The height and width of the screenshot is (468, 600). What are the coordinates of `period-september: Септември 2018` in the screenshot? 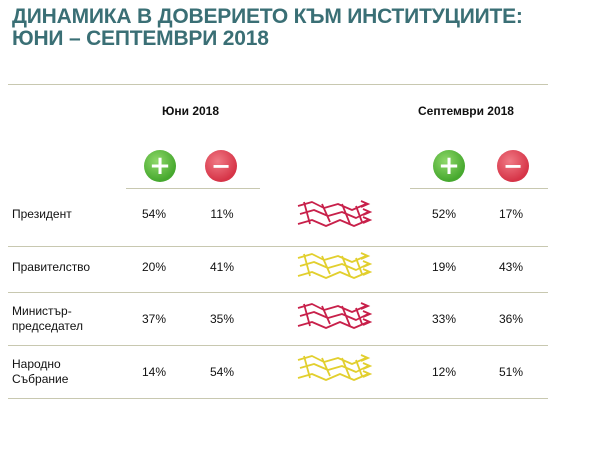 It's located at (466, 111).